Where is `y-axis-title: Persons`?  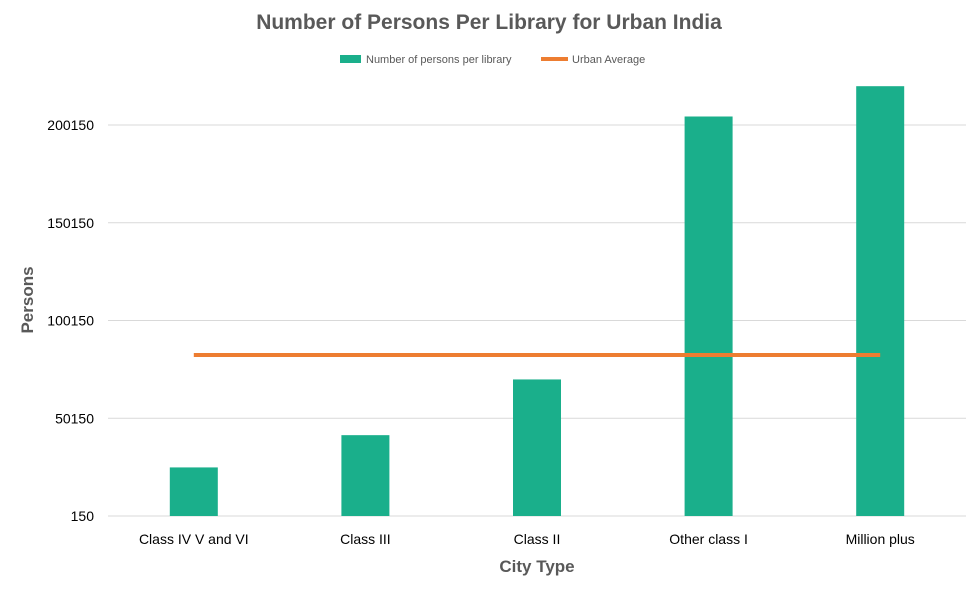 y-axis-title: Persons is located at coordinates (27, 299).